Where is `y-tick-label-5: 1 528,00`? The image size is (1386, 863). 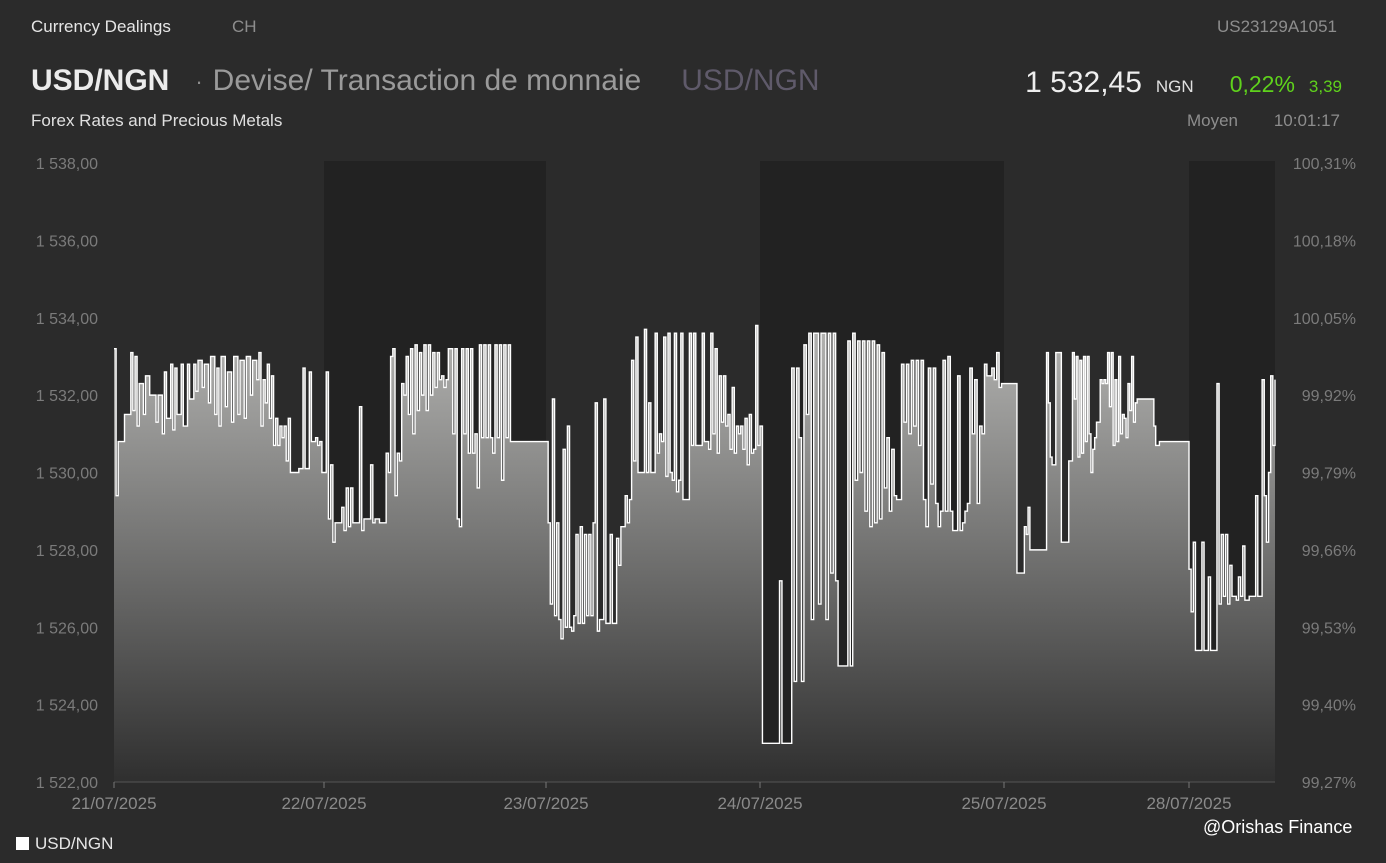
y-tick-label-5: 1 528,00 is located at coordinates (67, 551).